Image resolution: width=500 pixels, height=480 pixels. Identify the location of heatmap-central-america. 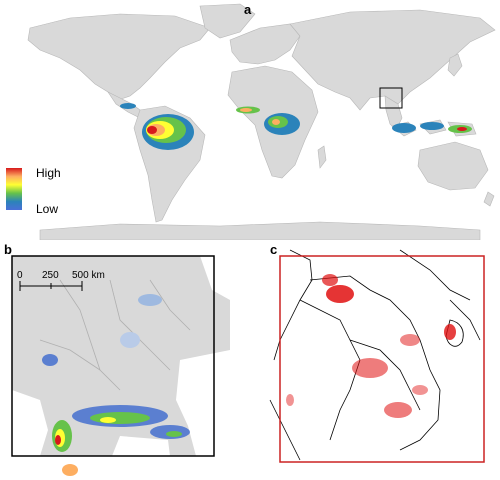
(128, 106).